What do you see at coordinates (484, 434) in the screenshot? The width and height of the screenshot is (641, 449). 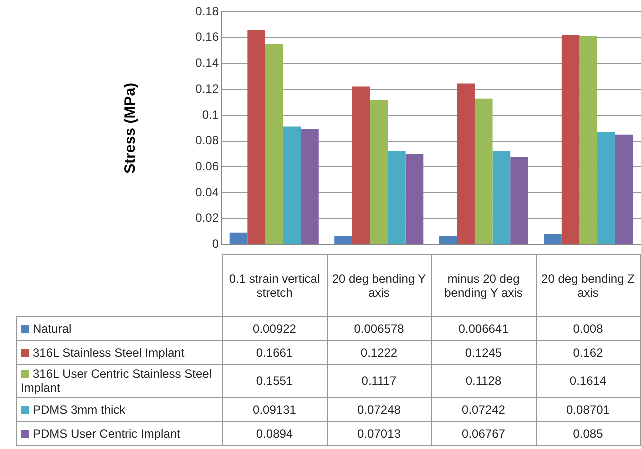 I see `data-label: 0.06767` at bounding box center [484, 434].